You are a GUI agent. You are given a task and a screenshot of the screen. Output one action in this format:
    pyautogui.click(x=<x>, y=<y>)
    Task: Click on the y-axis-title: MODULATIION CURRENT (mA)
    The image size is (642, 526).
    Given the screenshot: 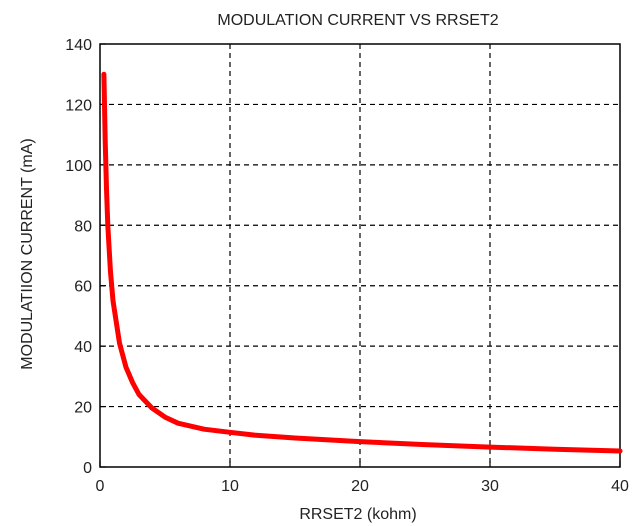 What is the action you would take?
    pyautogui.click(x=27, y=253)
    